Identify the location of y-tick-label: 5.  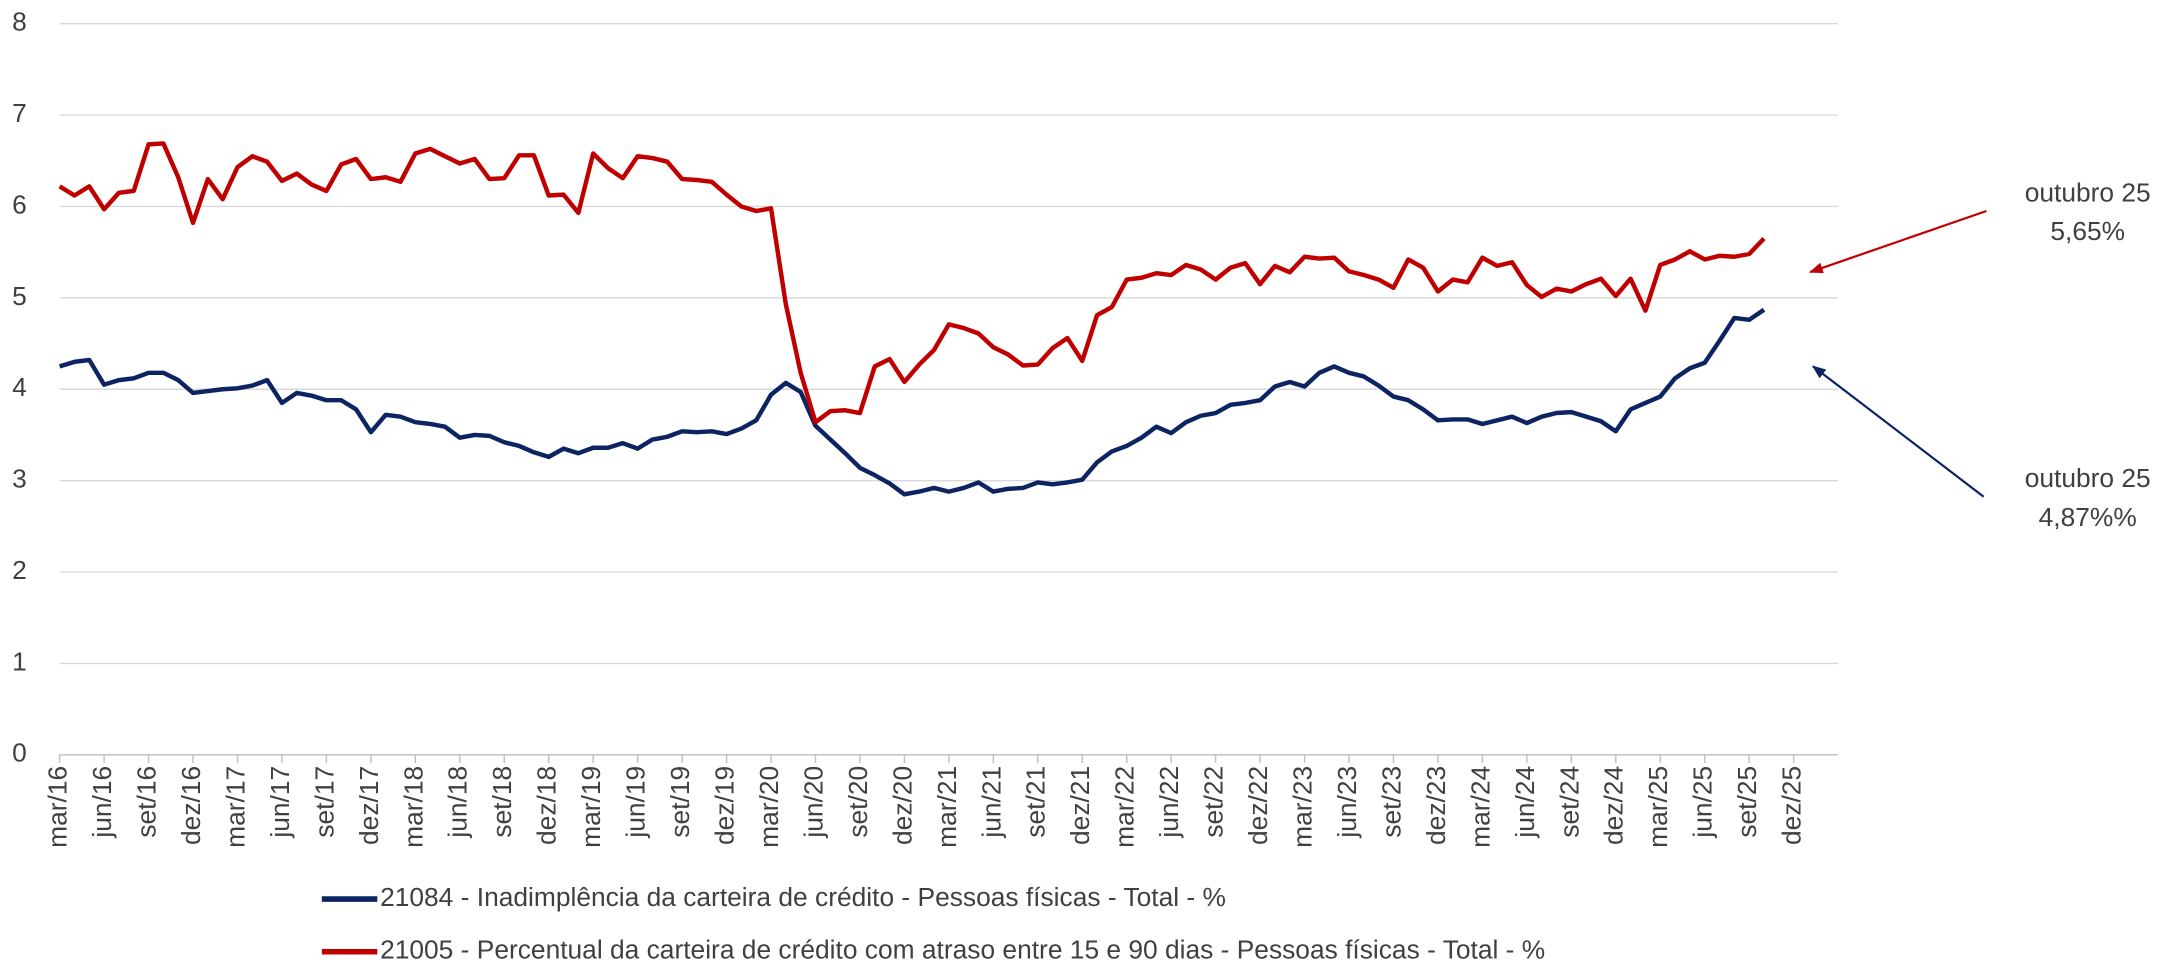
(19, 296).